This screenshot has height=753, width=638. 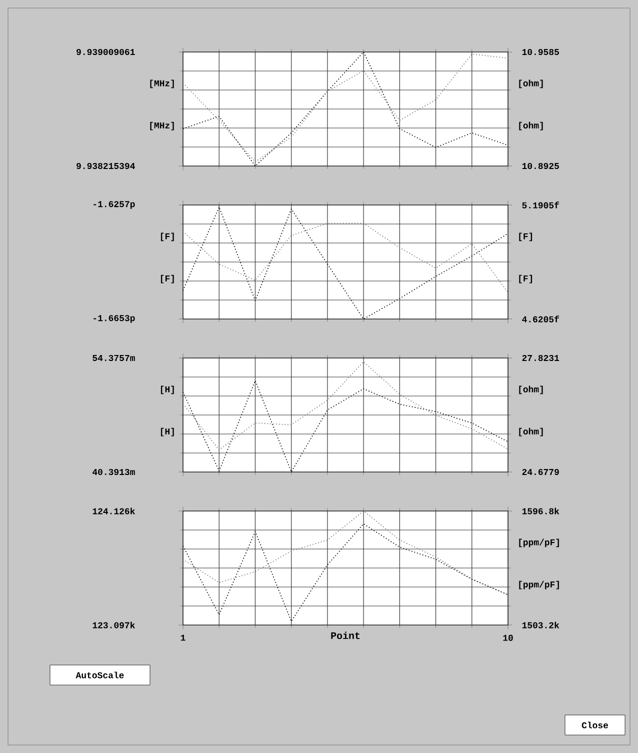 I want to click on text: [H], so click(x=167, y=432).